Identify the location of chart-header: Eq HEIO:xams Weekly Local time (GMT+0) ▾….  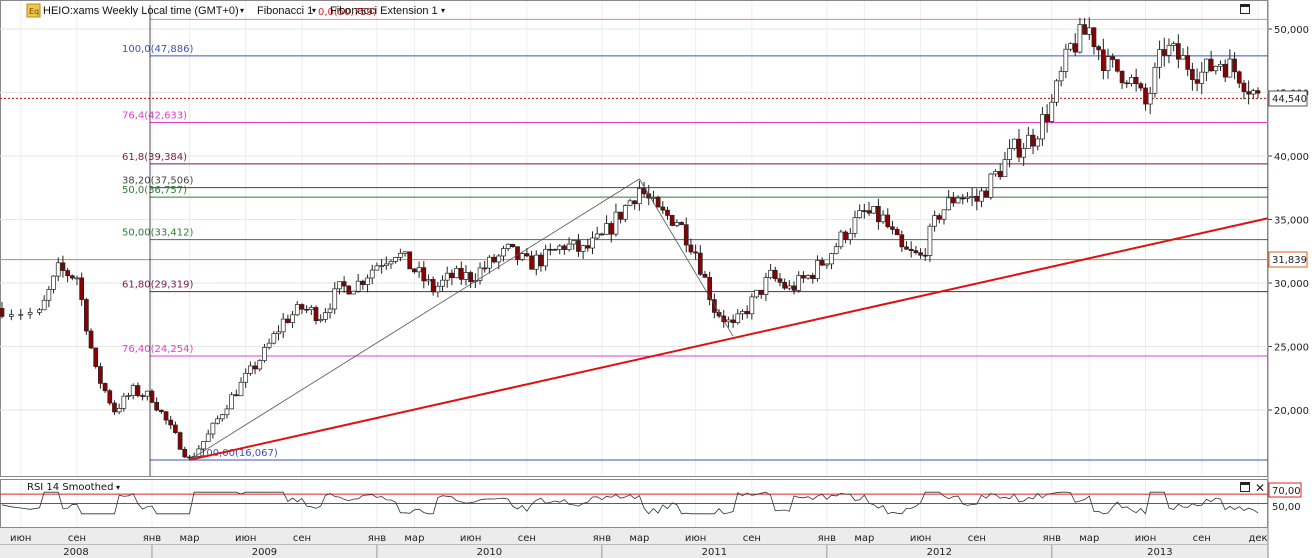
(638, 10).